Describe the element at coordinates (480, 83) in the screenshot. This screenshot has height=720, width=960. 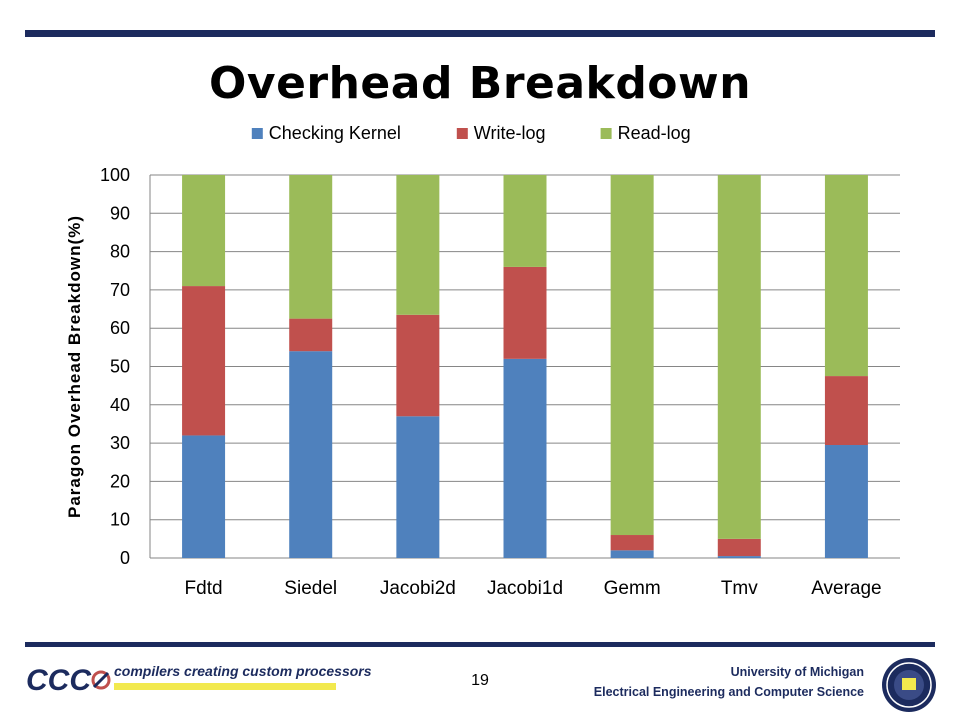
I see `slide-title: Overhead Breakdown` at that location.